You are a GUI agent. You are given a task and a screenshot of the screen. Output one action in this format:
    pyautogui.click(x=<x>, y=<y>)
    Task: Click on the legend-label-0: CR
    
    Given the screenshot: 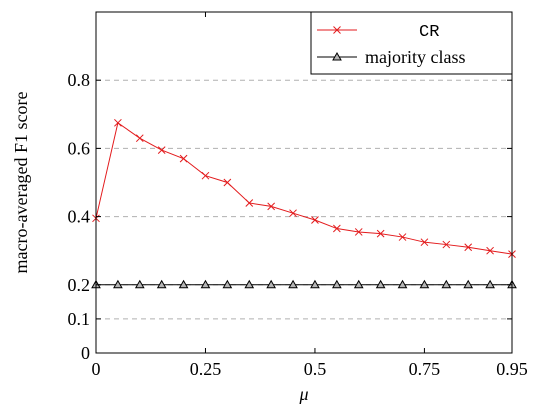 What is the action you would take?
    pyautogui.click(x=429, y=32)
    